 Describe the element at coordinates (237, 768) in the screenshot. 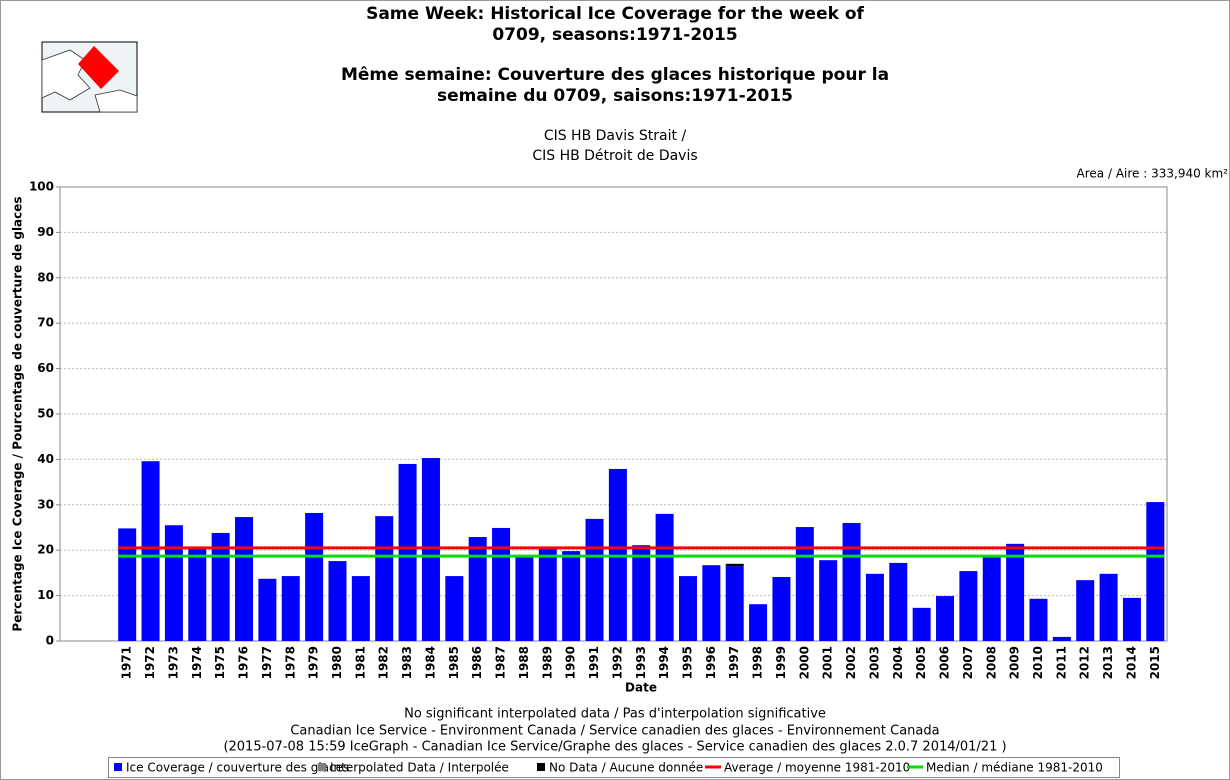

I see `legend-label: Ice Coverage / couverture des glaces` at that location.